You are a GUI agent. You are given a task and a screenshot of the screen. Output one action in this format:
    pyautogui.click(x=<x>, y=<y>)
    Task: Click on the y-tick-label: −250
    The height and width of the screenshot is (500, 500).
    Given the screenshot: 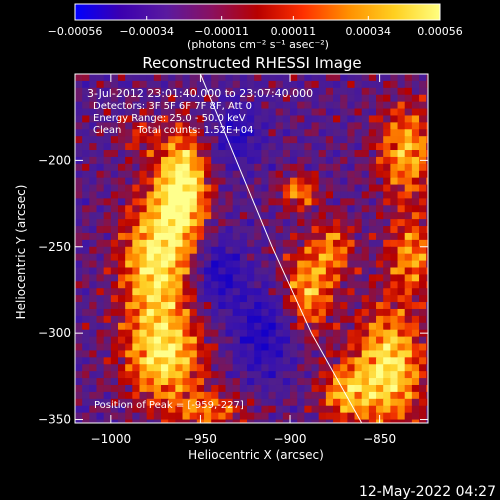 What is the action you would take?
    pyautogui.click(x=54, y=247)
    